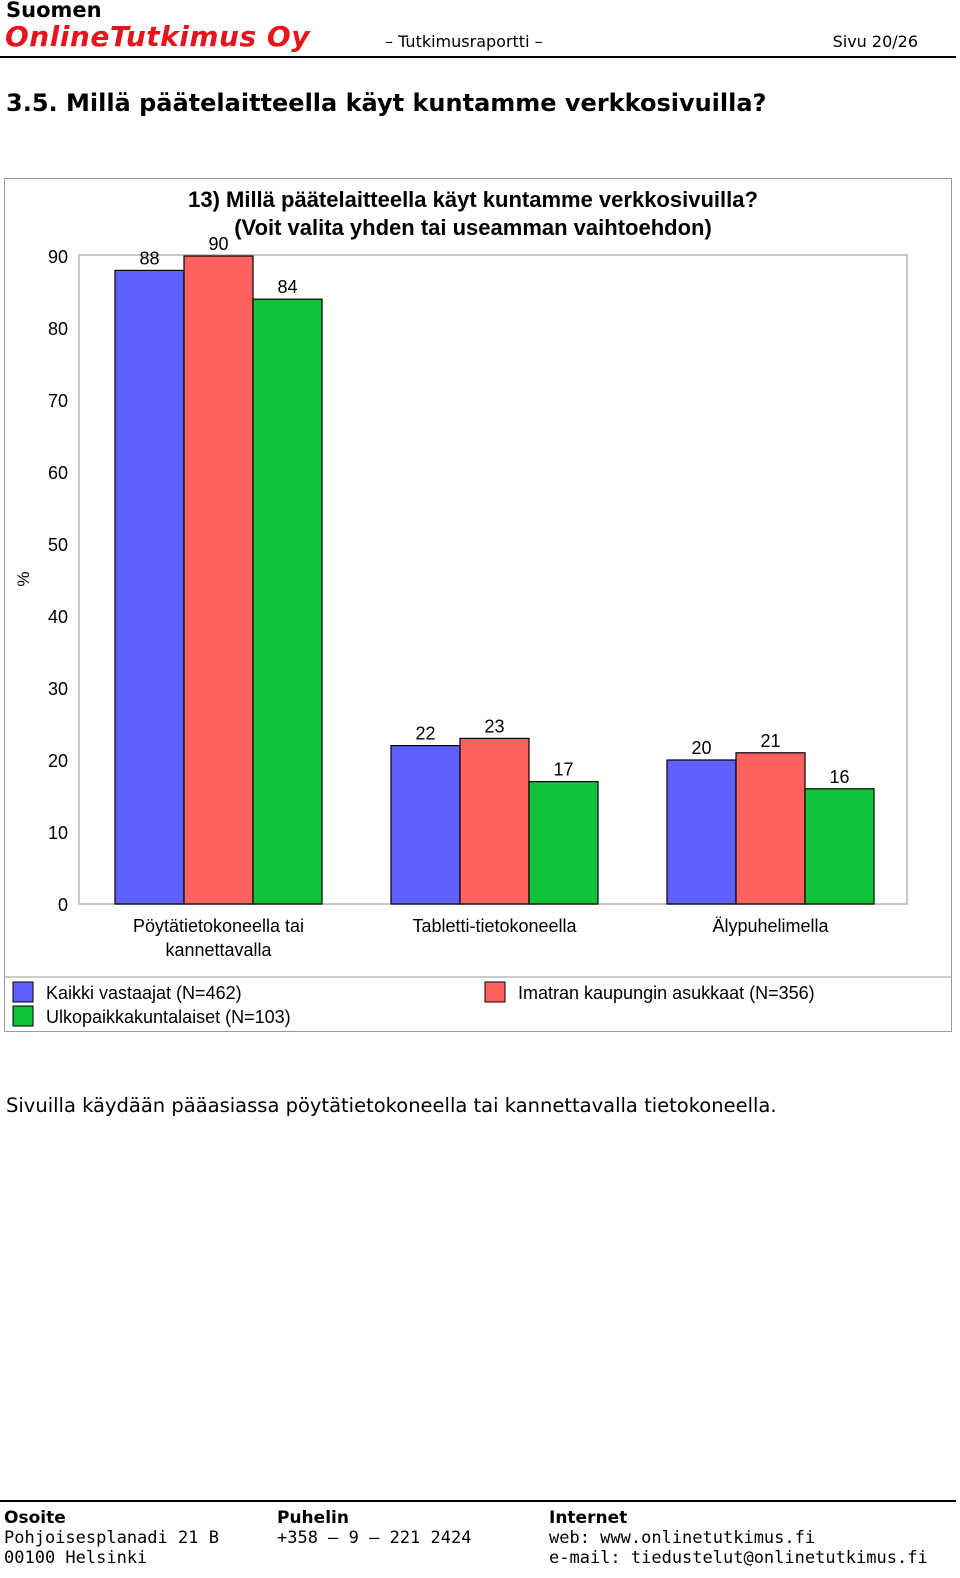 The width and height of the screenshot is (960, 1578). Describe the element at coordinates (58, 545) in the screenshot. I see `y-tick-label: 50` at that location.